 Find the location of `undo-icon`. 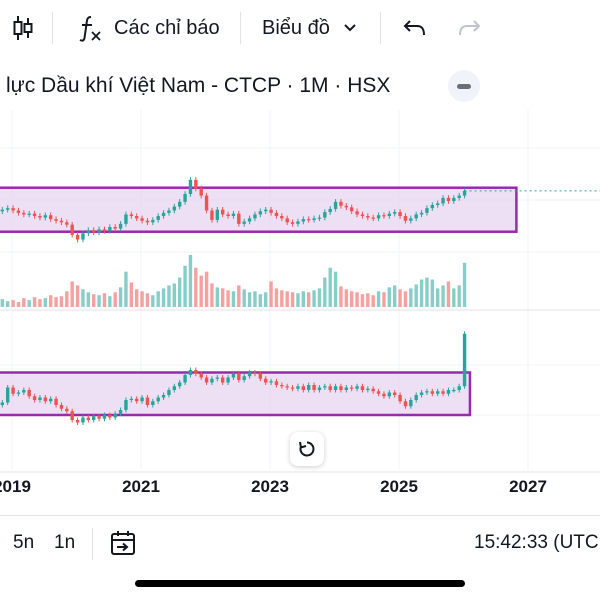

undo-icon is located at coordinates (414, 28).